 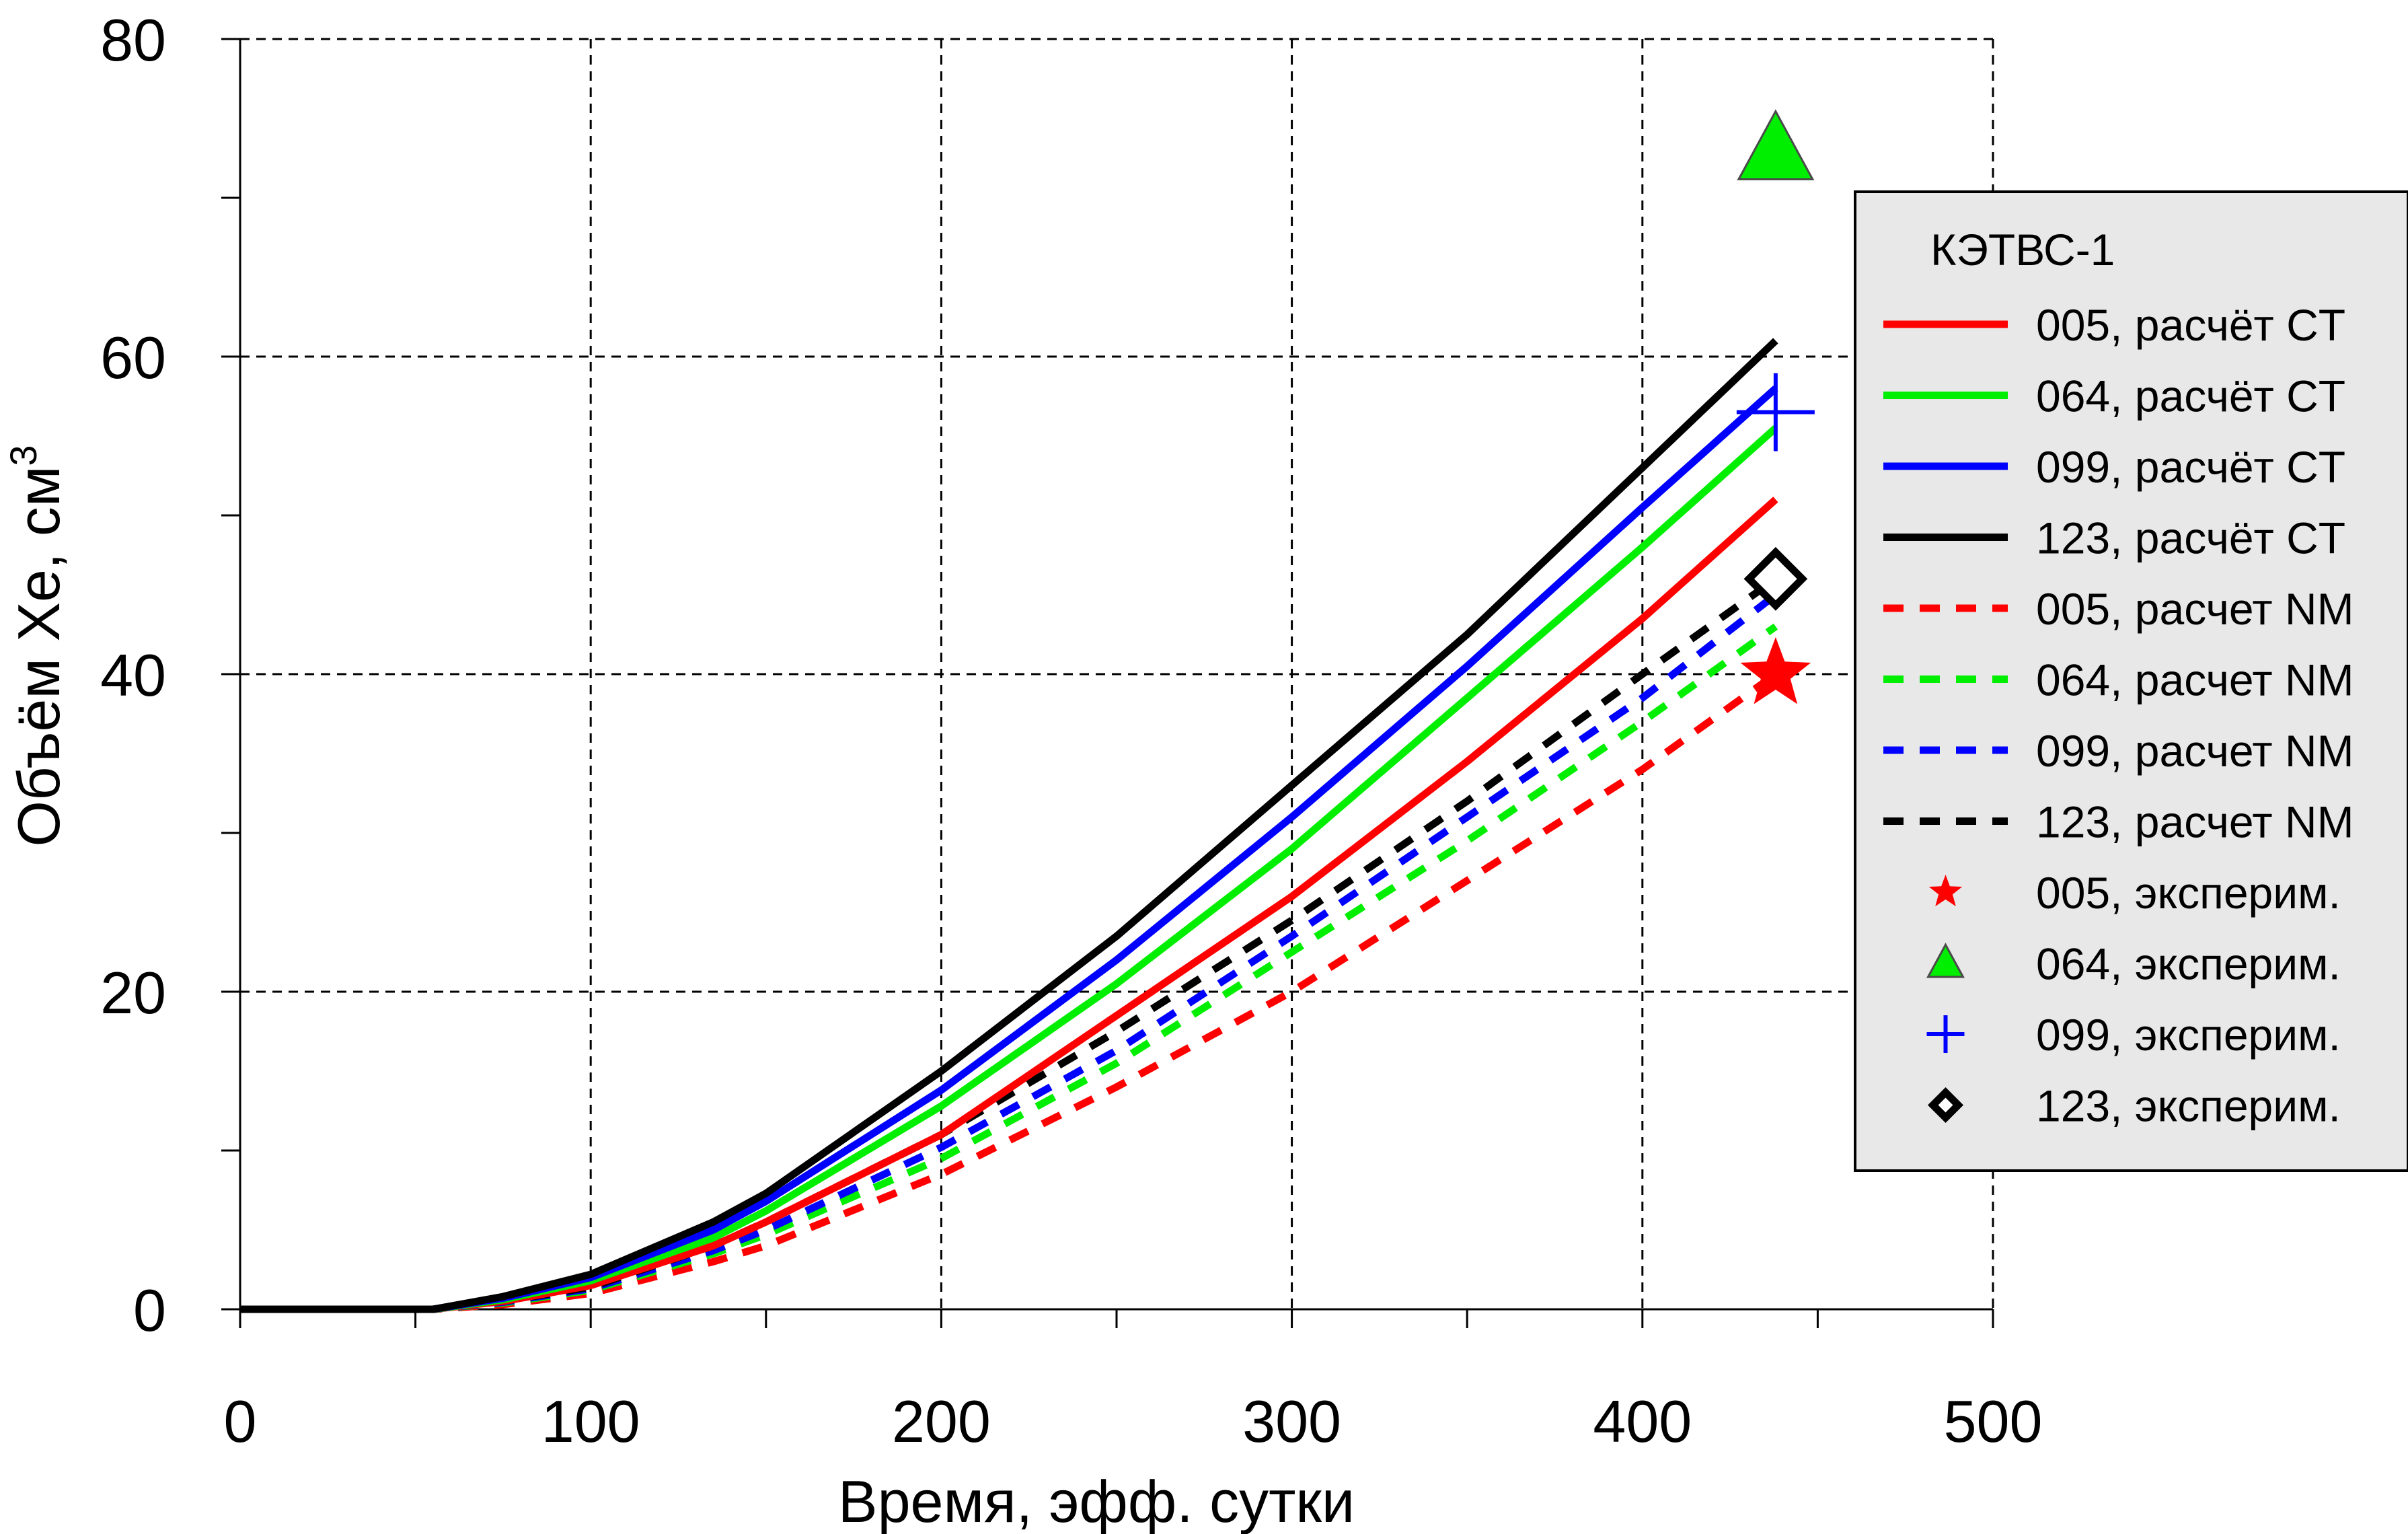 I want to click on x-tick-label: 400, so click(x=1642, y=1421).